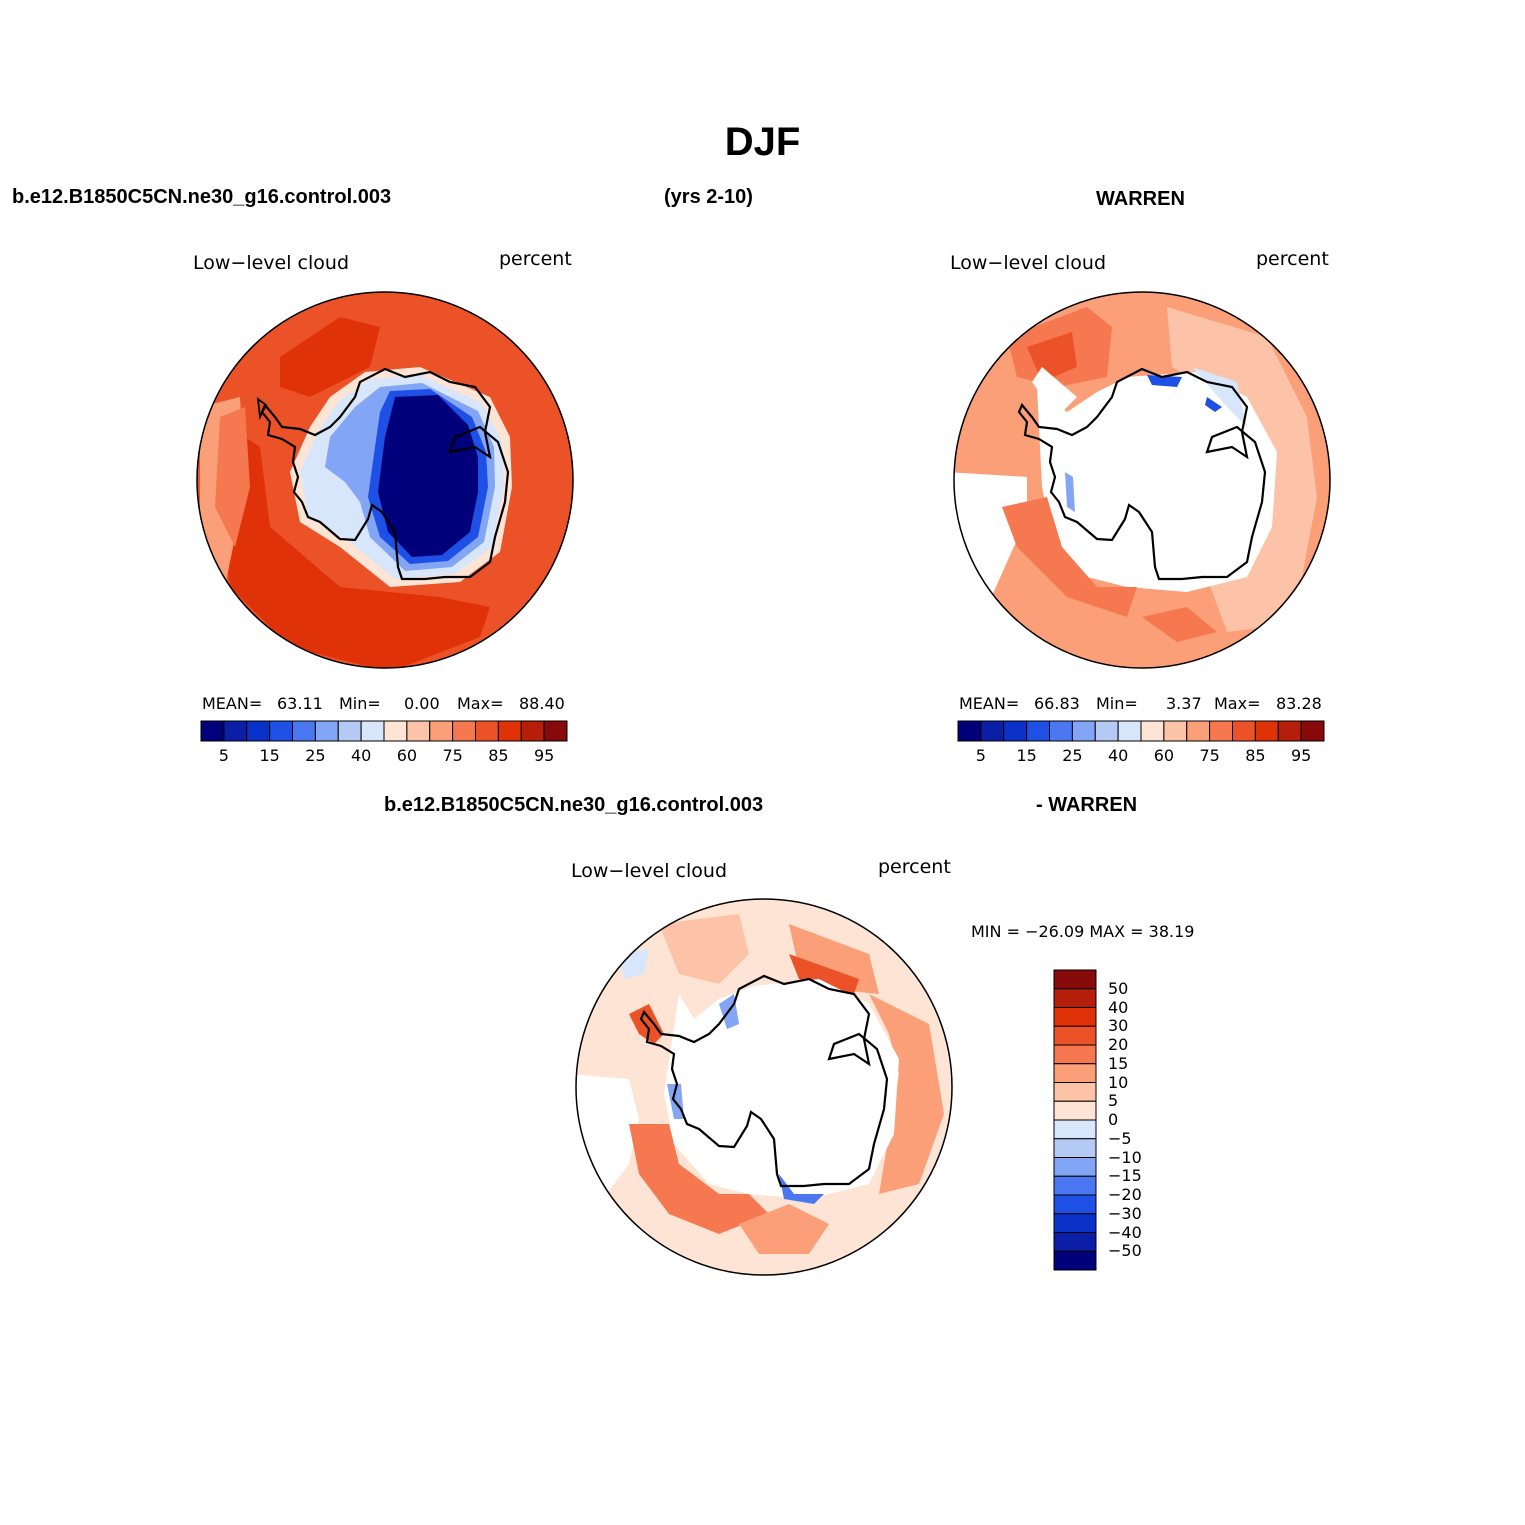 Image resolution: width=1525 pixels, height=1525 pixels. Describe the element at coordinates (1113, 1101) in the screenshot. I see `colorbar-level-label: 5` at that location.